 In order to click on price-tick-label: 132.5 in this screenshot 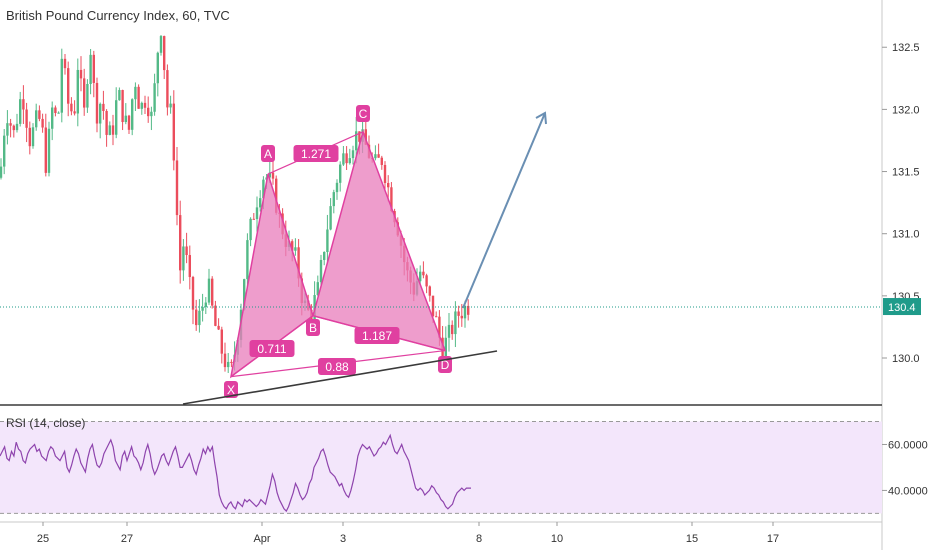, I will do `click(906, 48)`.